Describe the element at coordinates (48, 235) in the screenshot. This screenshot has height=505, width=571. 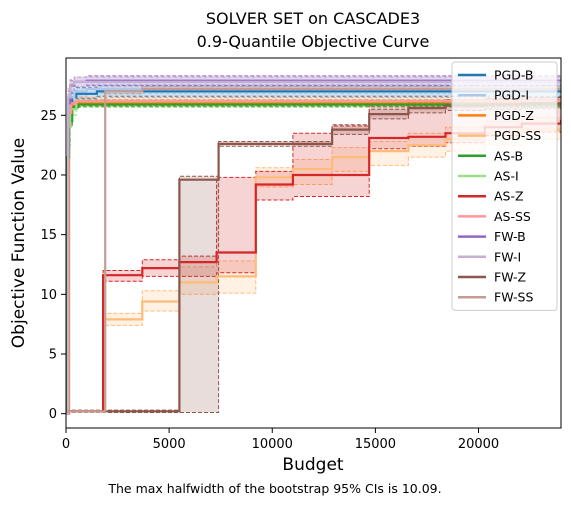
I see `y-tick-label: 15` at that location.